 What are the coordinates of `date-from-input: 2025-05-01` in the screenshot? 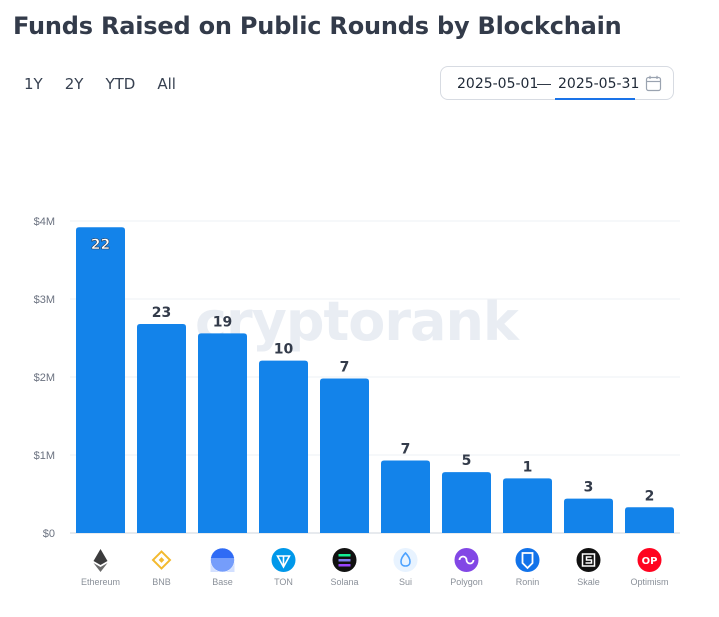 It's located at (498, 84).